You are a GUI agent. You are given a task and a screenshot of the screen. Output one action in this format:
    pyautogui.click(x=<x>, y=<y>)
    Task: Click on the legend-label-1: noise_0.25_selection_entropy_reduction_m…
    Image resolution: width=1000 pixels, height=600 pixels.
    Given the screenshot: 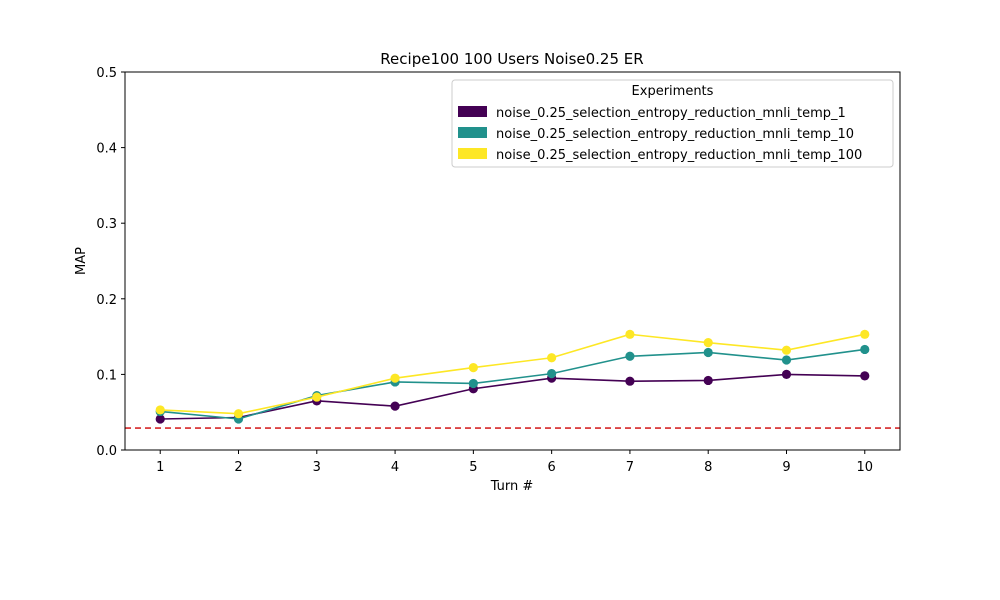 What is the action you would take?
    pyautogui.click(x=671, y=113)
    